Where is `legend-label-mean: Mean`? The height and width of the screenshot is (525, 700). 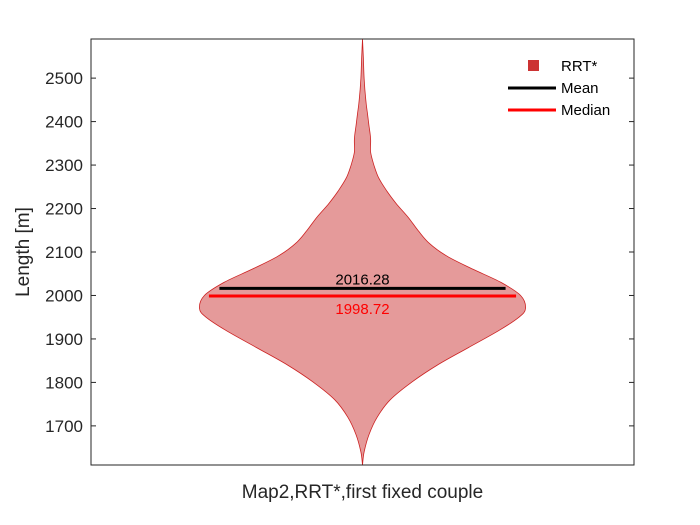
legend-label-mean: Mean is located at coordinates (580, 88).